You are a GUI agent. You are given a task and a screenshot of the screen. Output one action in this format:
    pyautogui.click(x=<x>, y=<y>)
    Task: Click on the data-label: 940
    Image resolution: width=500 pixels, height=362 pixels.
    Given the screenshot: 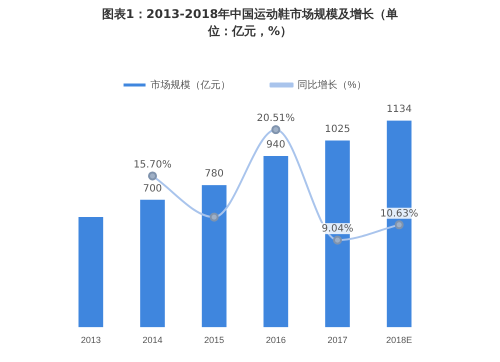 What is the action you would take?
    pyautogui.click(x=276, y=145)
    